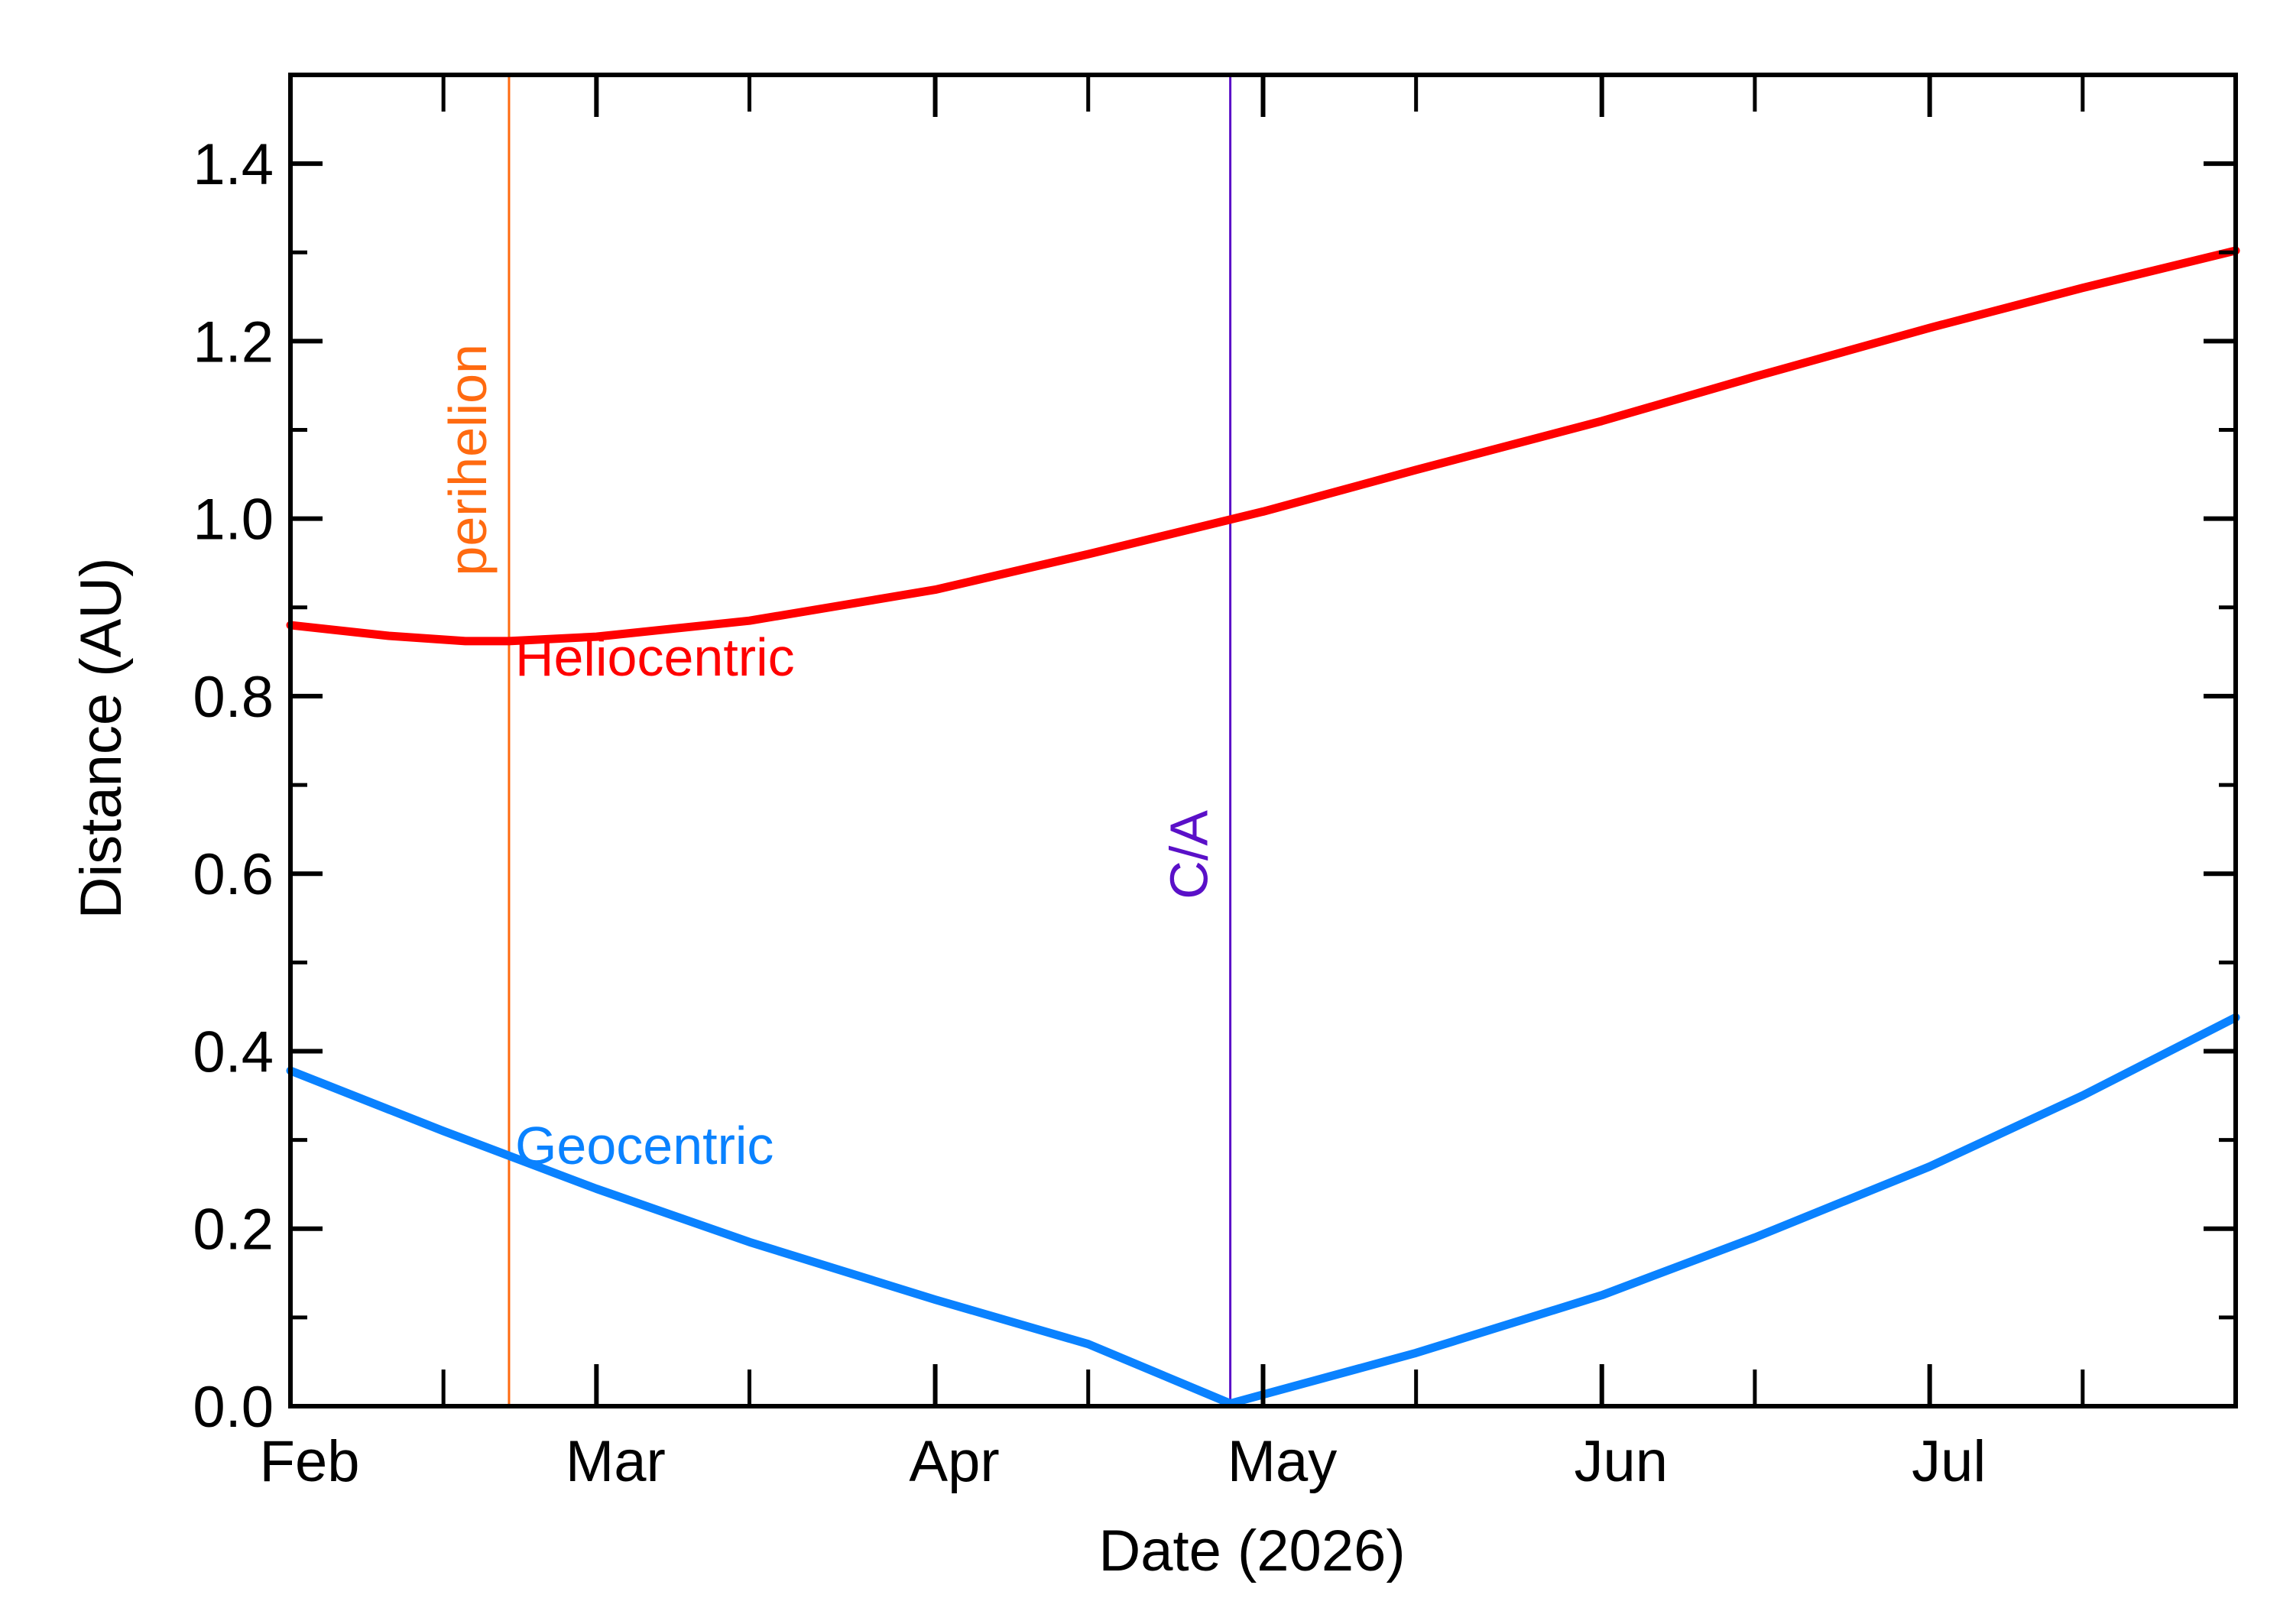 The image size is (2293, 1624). I want to click on series-label-1: Geocentric, so click(644, 1145).